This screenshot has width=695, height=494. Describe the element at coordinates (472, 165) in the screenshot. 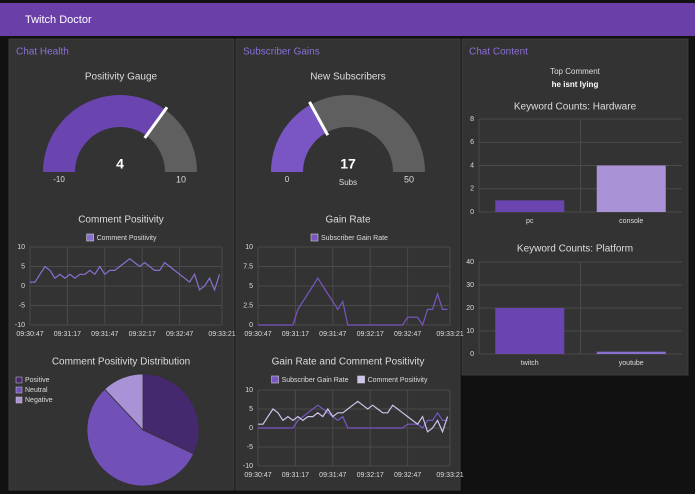

I see `y-tick-label: 4` at that location.